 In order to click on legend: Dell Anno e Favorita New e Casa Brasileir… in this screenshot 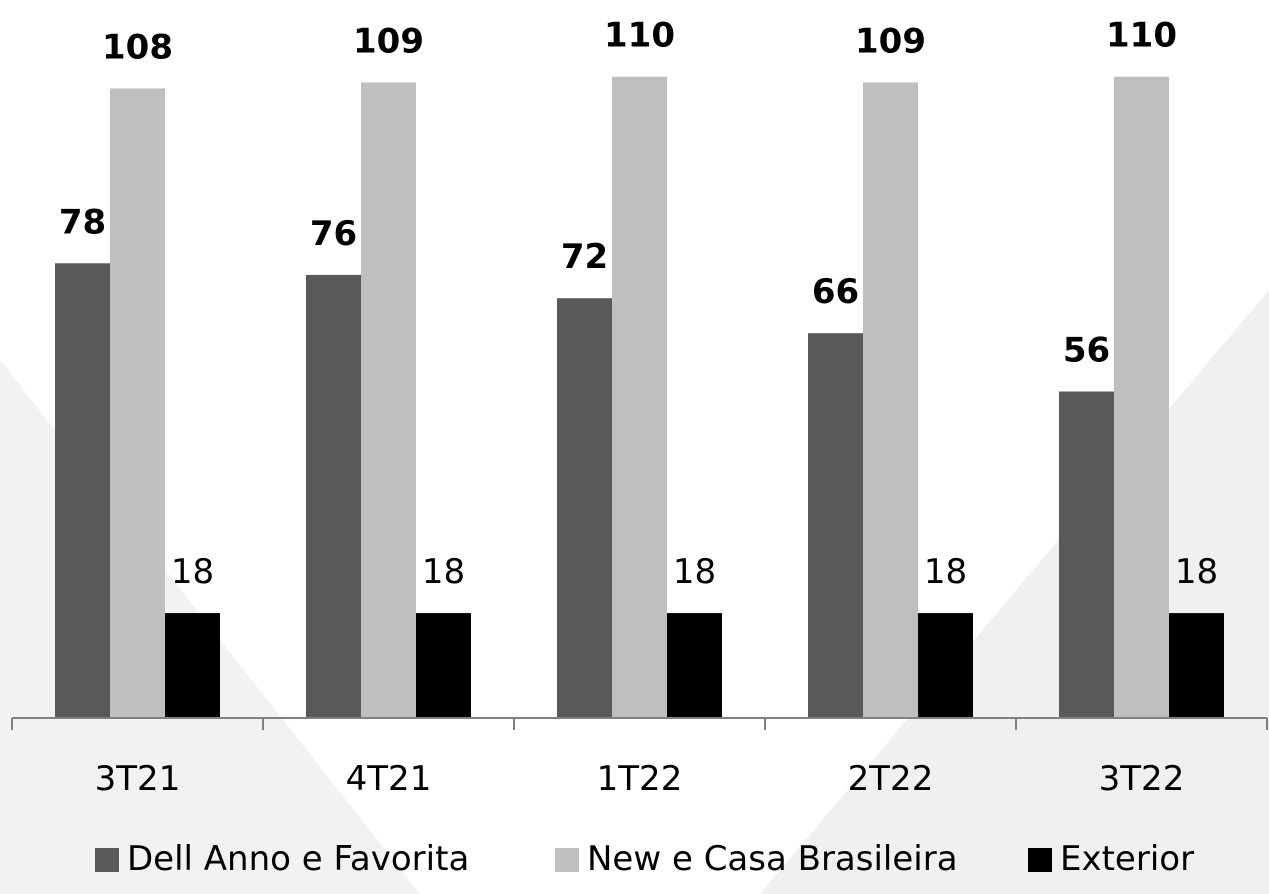, I will do `click(644, 859)`.